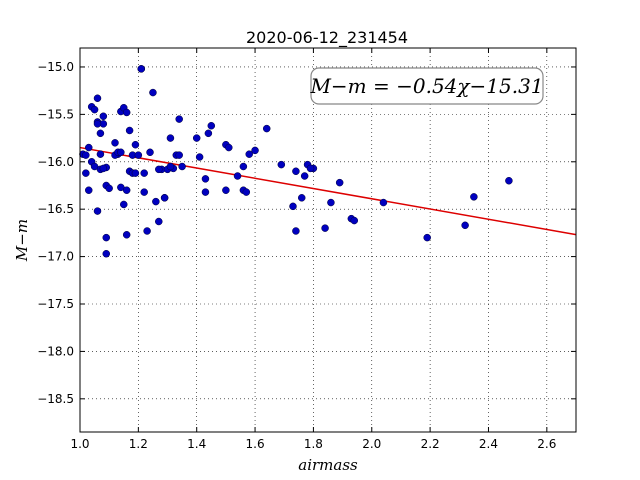 The image size is (640, 480). I want to click on y-tick-label: −17.0, so click(55, 257).